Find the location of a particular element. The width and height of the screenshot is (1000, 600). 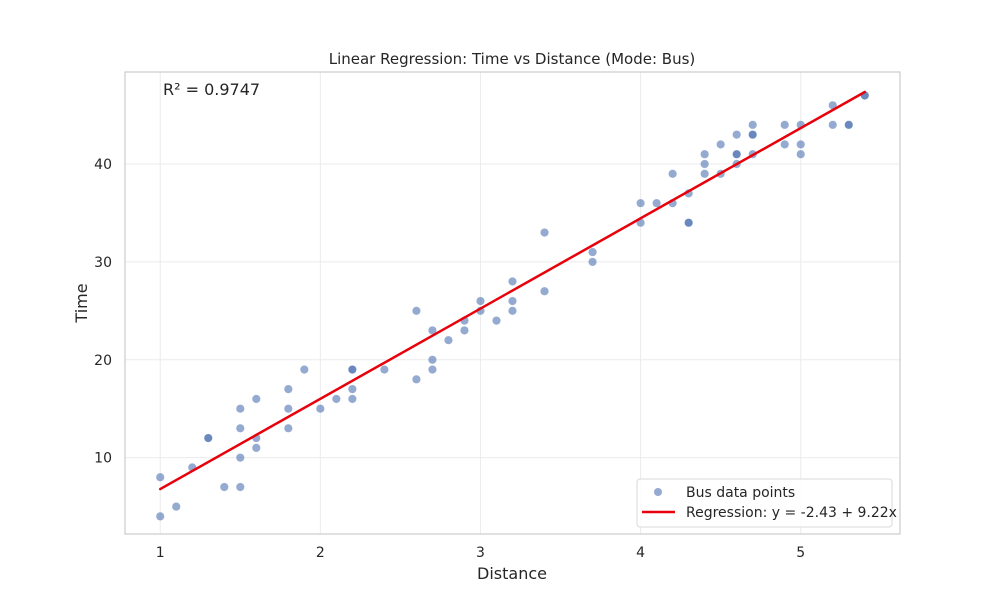

x-tick-labels: 1 2 3 4 5 is located at coordinates (480, 553).